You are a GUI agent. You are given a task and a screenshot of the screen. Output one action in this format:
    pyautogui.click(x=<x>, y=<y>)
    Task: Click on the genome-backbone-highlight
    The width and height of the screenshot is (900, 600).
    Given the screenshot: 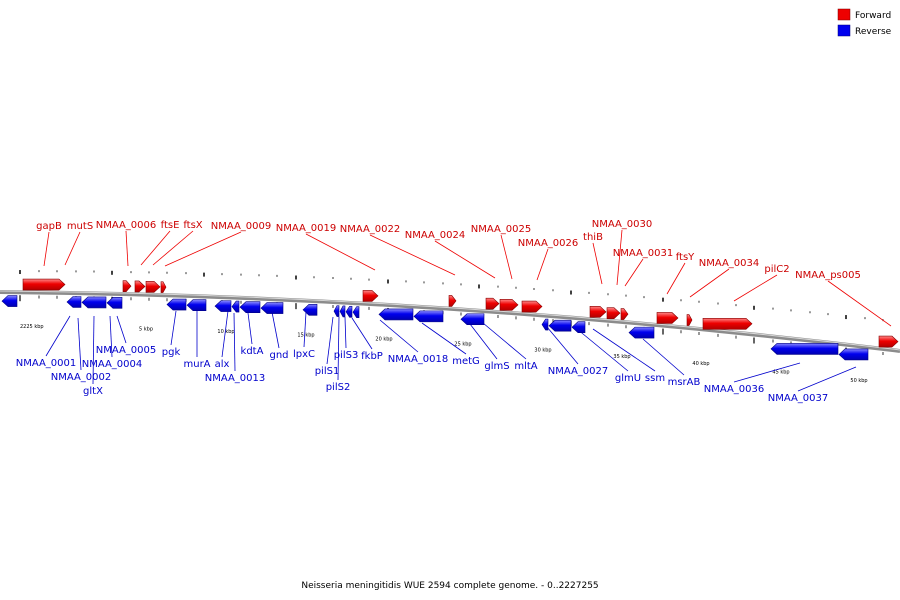 What is the action you would take?
    pyautogui.click(x=450, y=320)
    